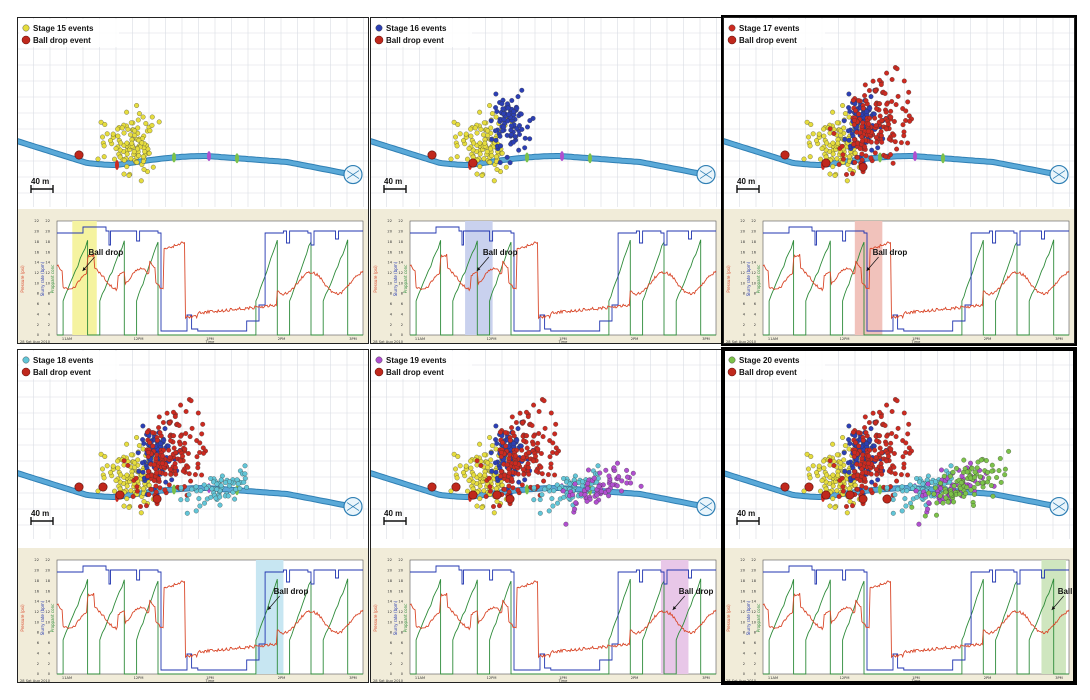 The image size is (1090, 700). Describe the element at coordinates (38, 335) in the screenshot. I see `y-tick-label: 0` at that location.